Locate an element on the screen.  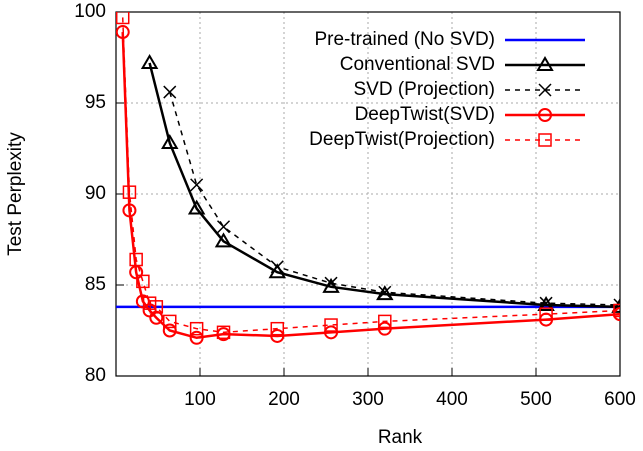
y-tick-label: 90 is located at coordinates (95, 193).